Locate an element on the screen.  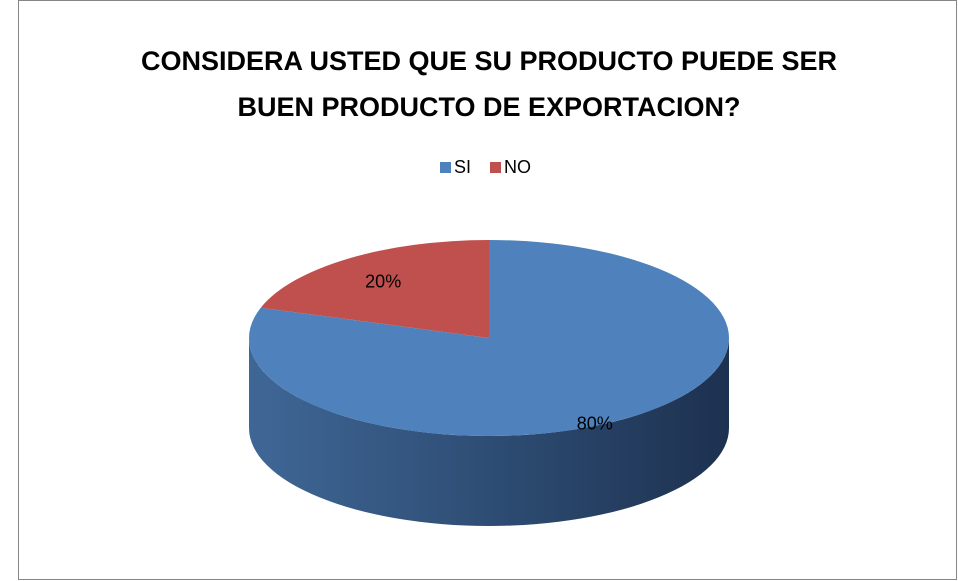
legend-label: NO is located at coordinates (517, 167).